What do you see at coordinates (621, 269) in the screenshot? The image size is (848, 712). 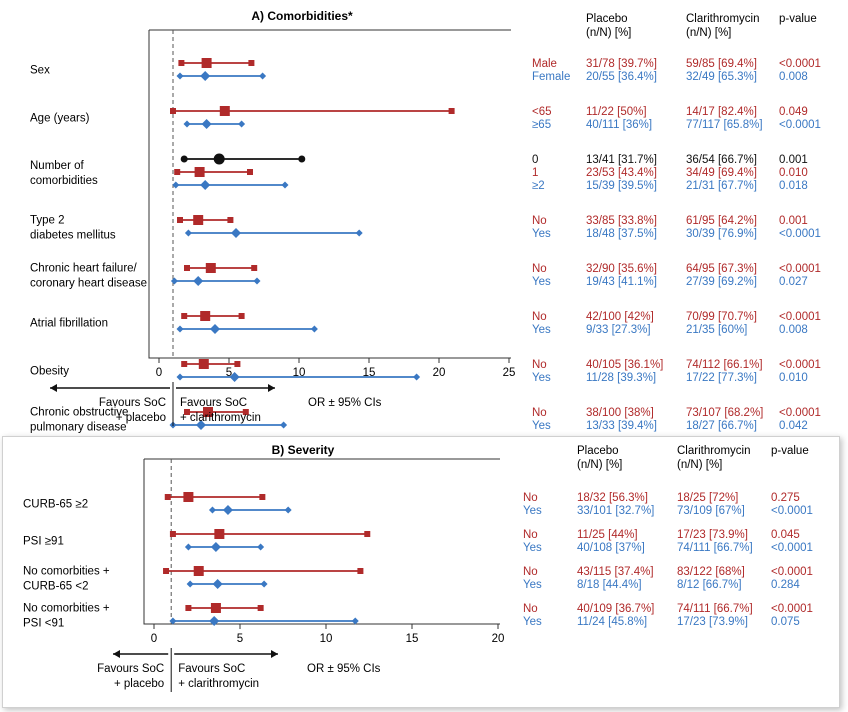 I see `placebo-value: 32/90 [35.6%]` at bounding box center [621, 269].